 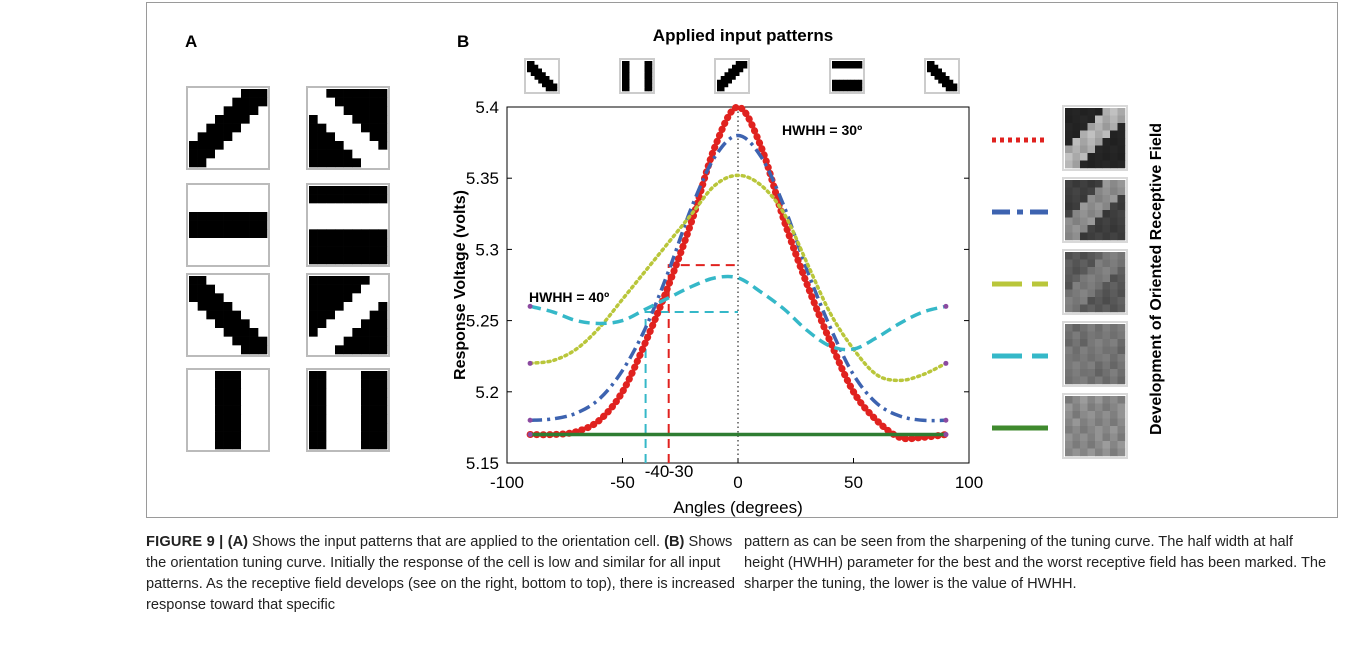 I want to click on panel-a-patterns, so click(x=288, y=269).